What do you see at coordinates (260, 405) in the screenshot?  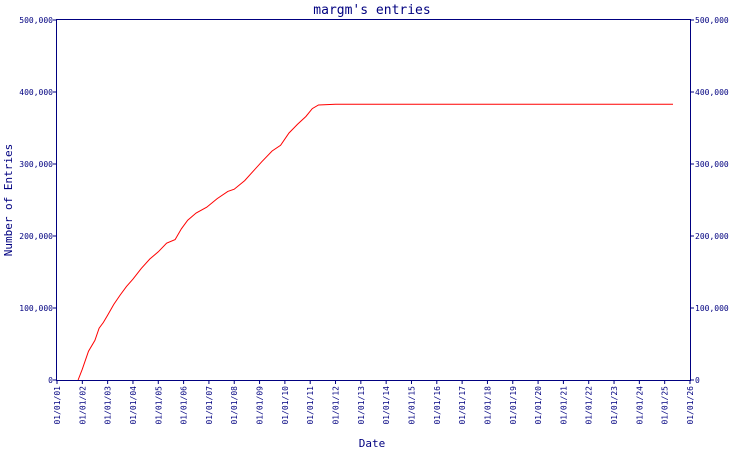 I see `x-tick-label: 01/01/09` at bounding box center [260, 405].